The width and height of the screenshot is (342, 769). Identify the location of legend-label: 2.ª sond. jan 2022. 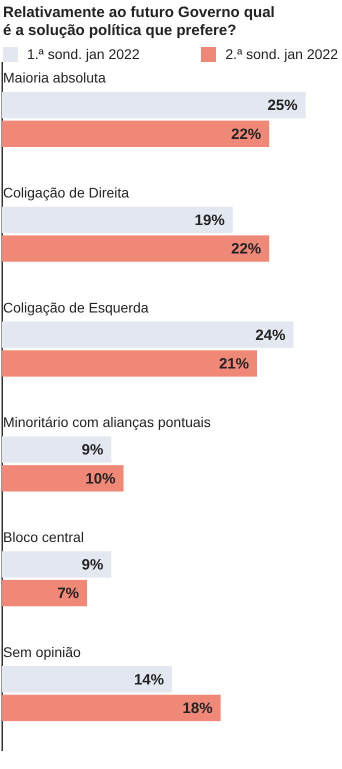
(281, 54).